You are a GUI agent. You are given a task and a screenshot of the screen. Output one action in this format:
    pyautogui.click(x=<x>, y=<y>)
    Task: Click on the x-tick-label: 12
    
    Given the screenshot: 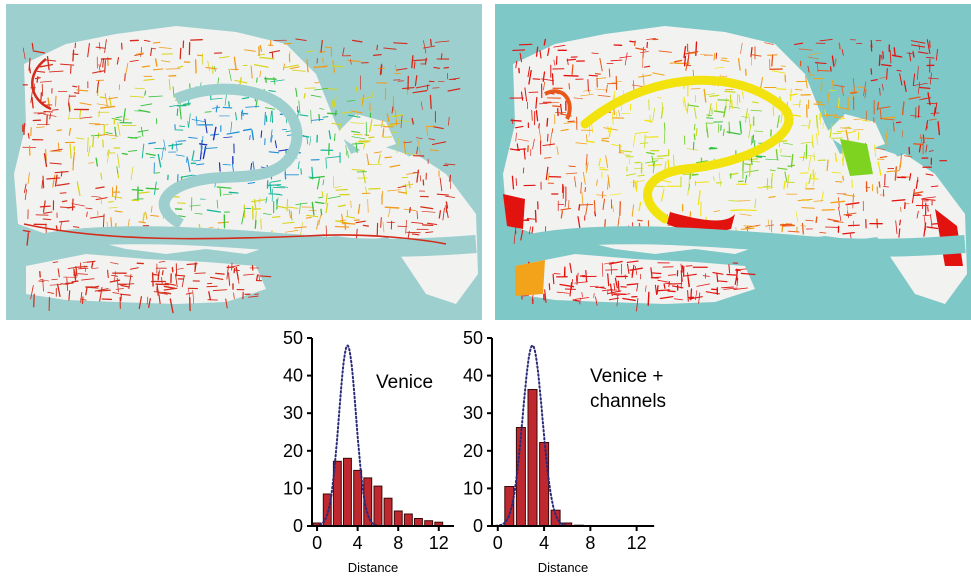 What is the action you would take?
    pyautogui.click(x=439, y=543)
    